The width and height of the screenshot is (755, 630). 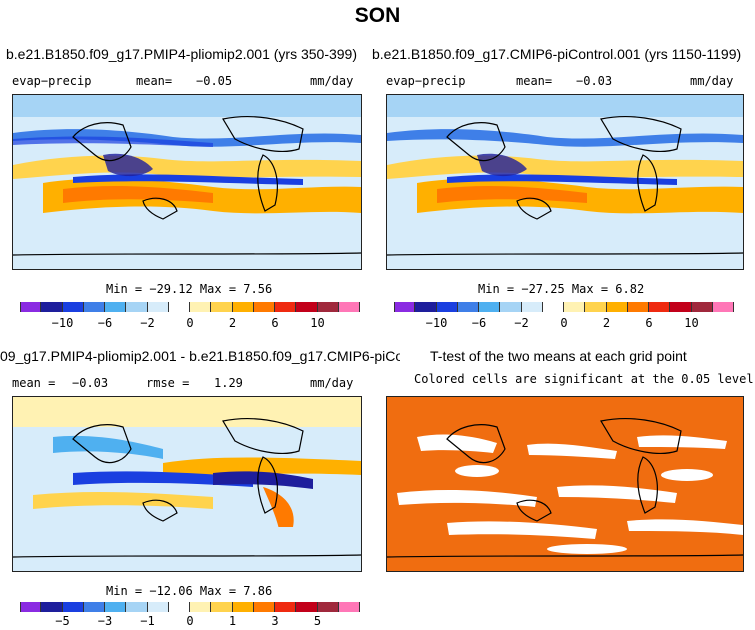 I want to click on colorbar-tick-label: 3, so click(x=275, y=621).